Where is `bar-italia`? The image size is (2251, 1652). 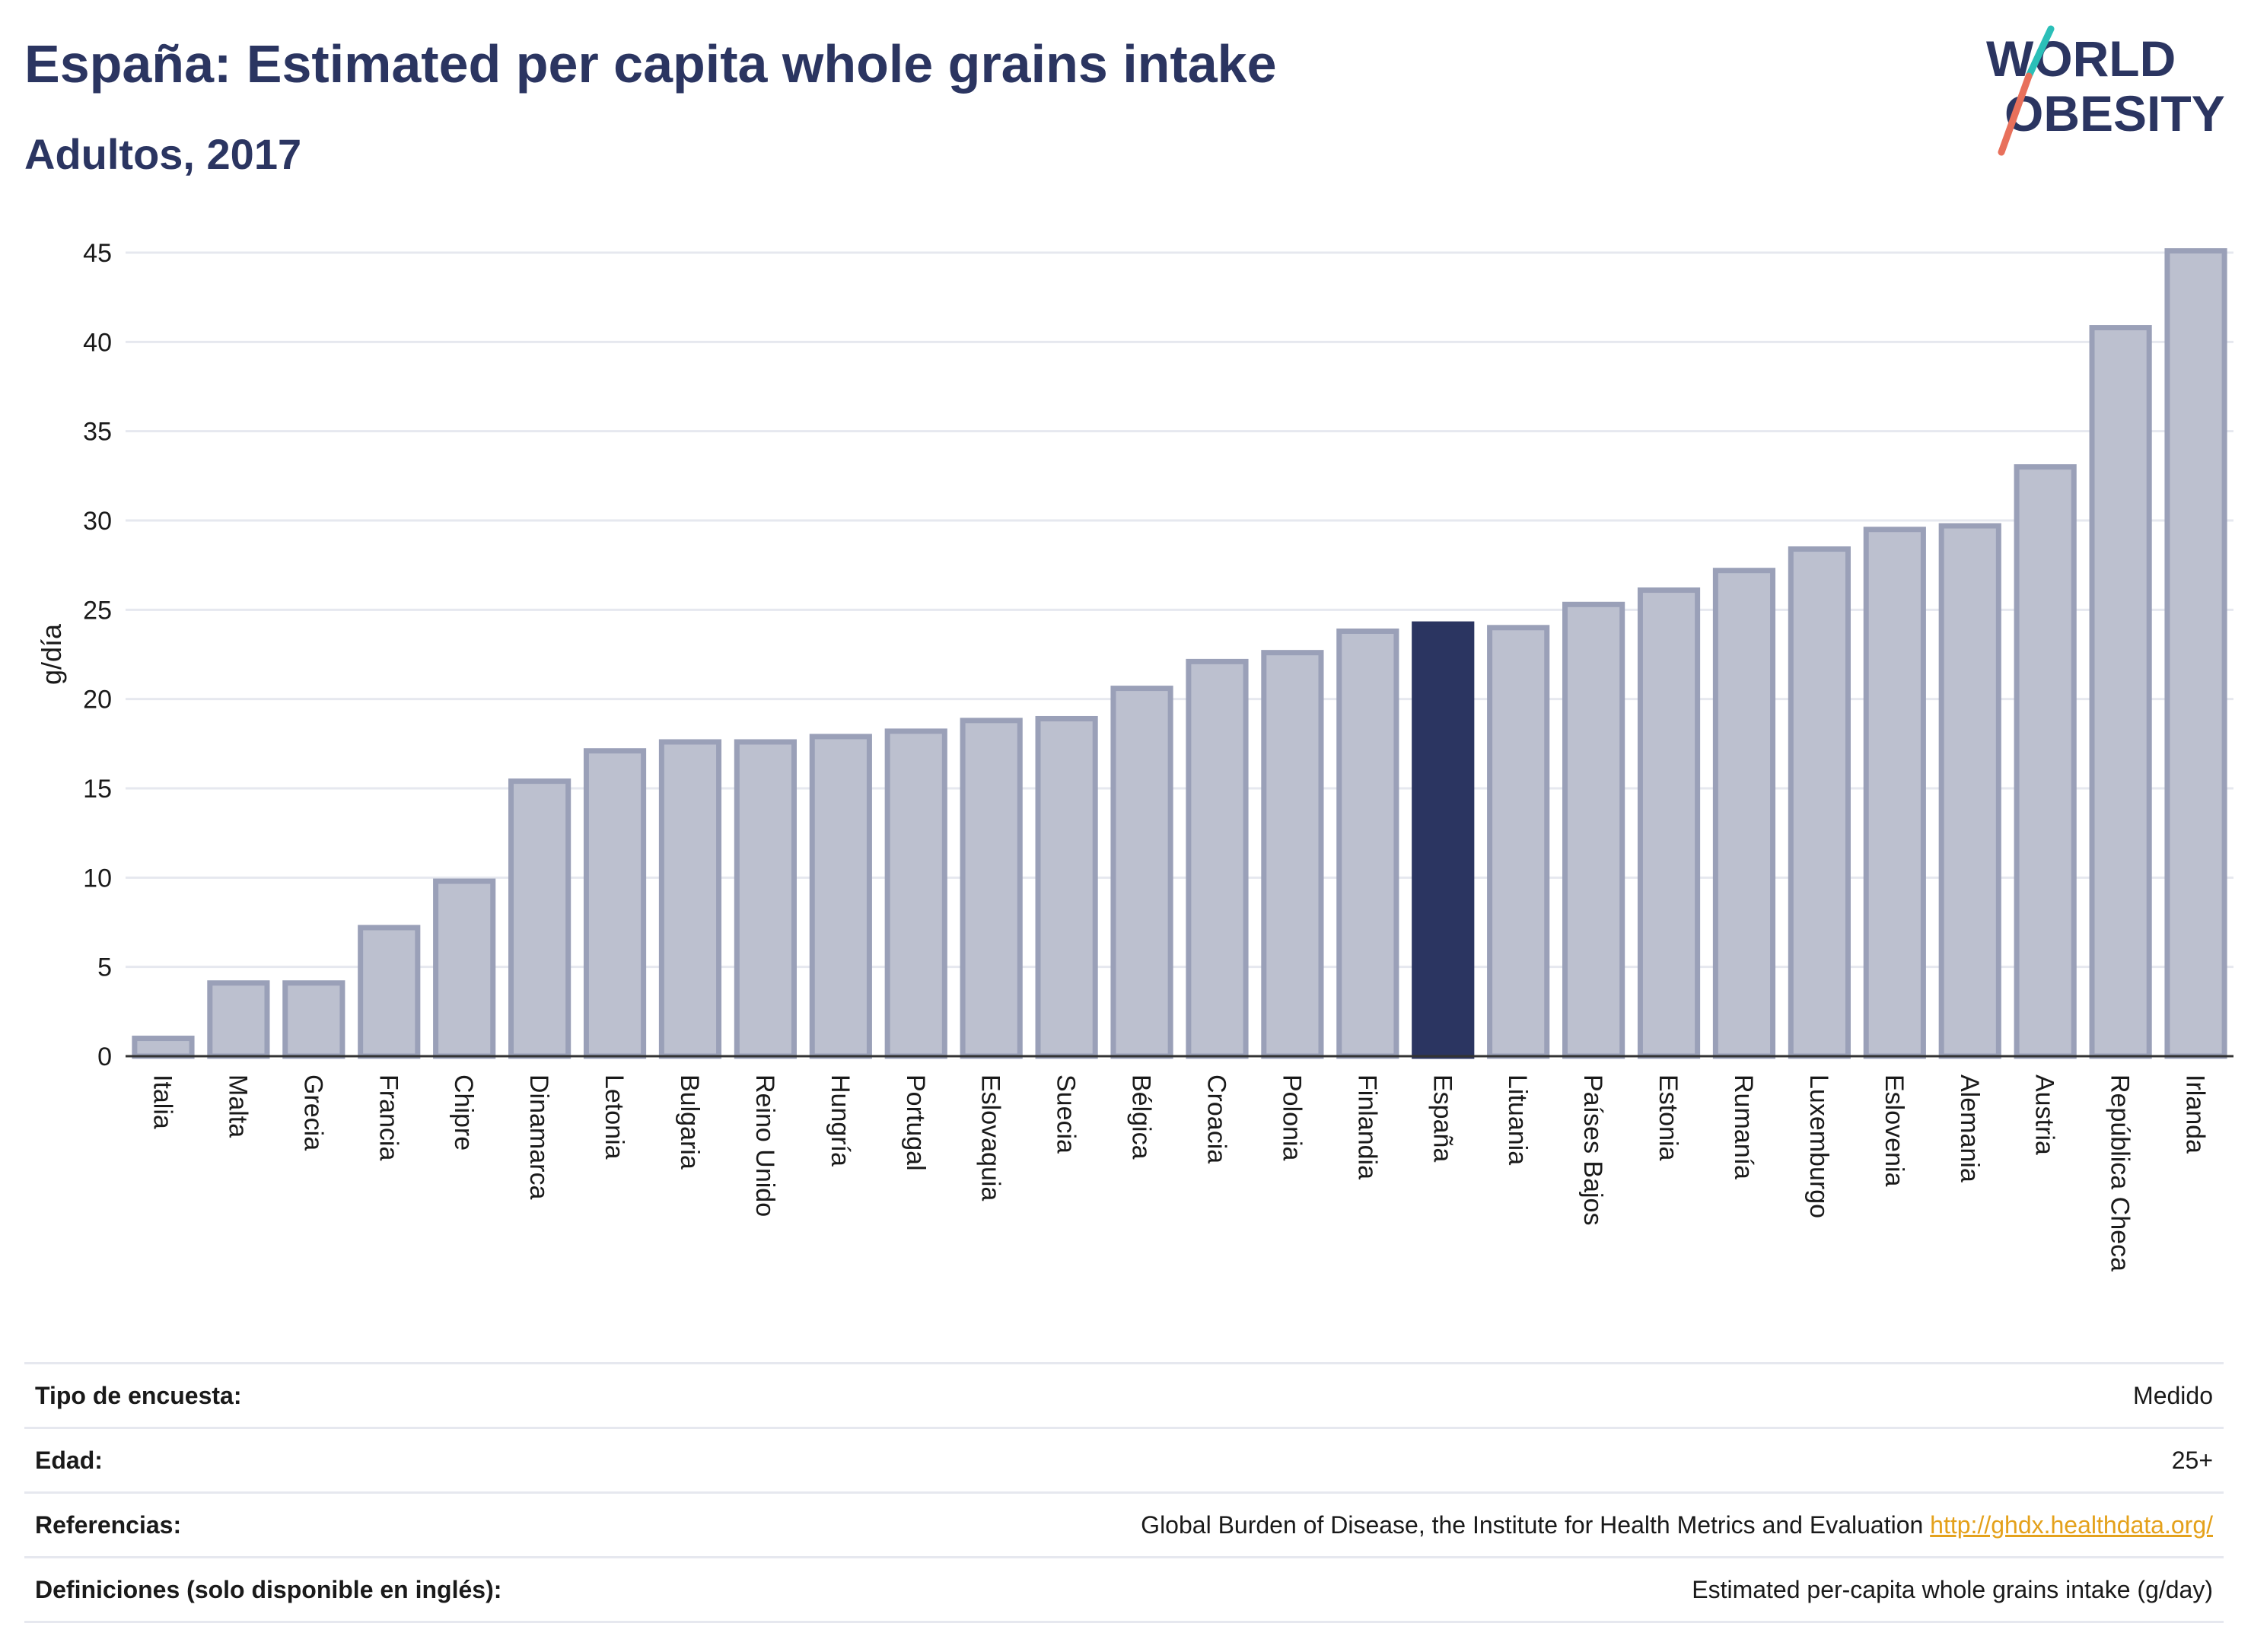 bar-italia is located at coordinates (163, 1047).